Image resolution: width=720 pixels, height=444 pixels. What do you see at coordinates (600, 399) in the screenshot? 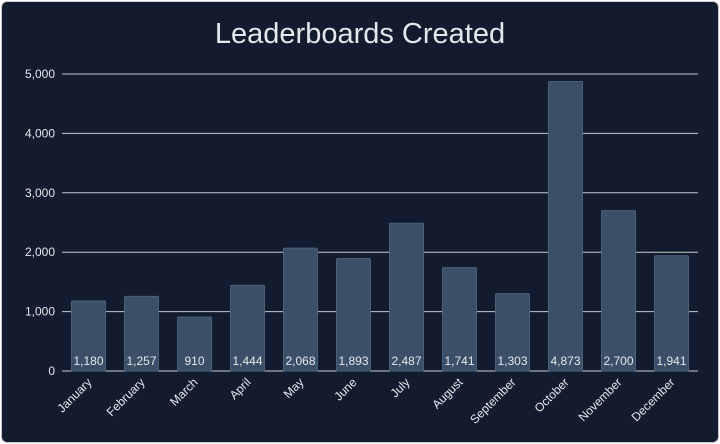
I see `x-tick-label: November` at bounding box center [600, 399].